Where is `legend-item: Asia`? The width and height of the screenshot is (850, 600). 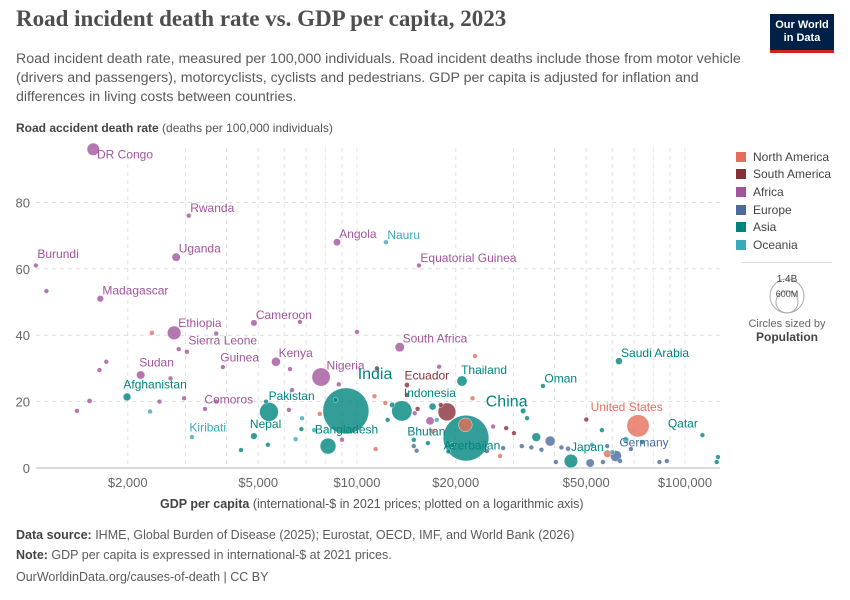
legend-item: Asia is located at coordinates (783, 227).